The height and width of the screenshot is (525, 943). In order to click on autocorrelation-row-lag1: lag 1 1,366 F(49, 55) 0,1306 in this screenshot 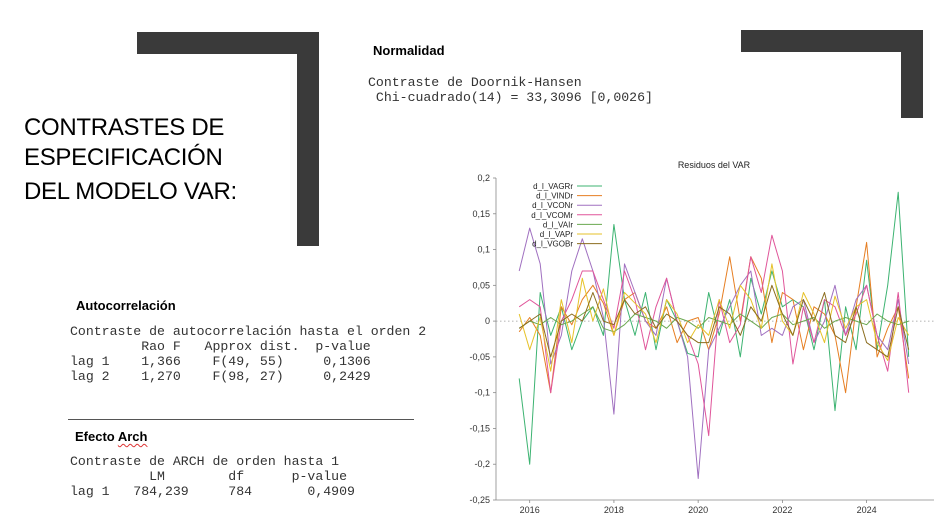, I will do `click(220, 361)`.